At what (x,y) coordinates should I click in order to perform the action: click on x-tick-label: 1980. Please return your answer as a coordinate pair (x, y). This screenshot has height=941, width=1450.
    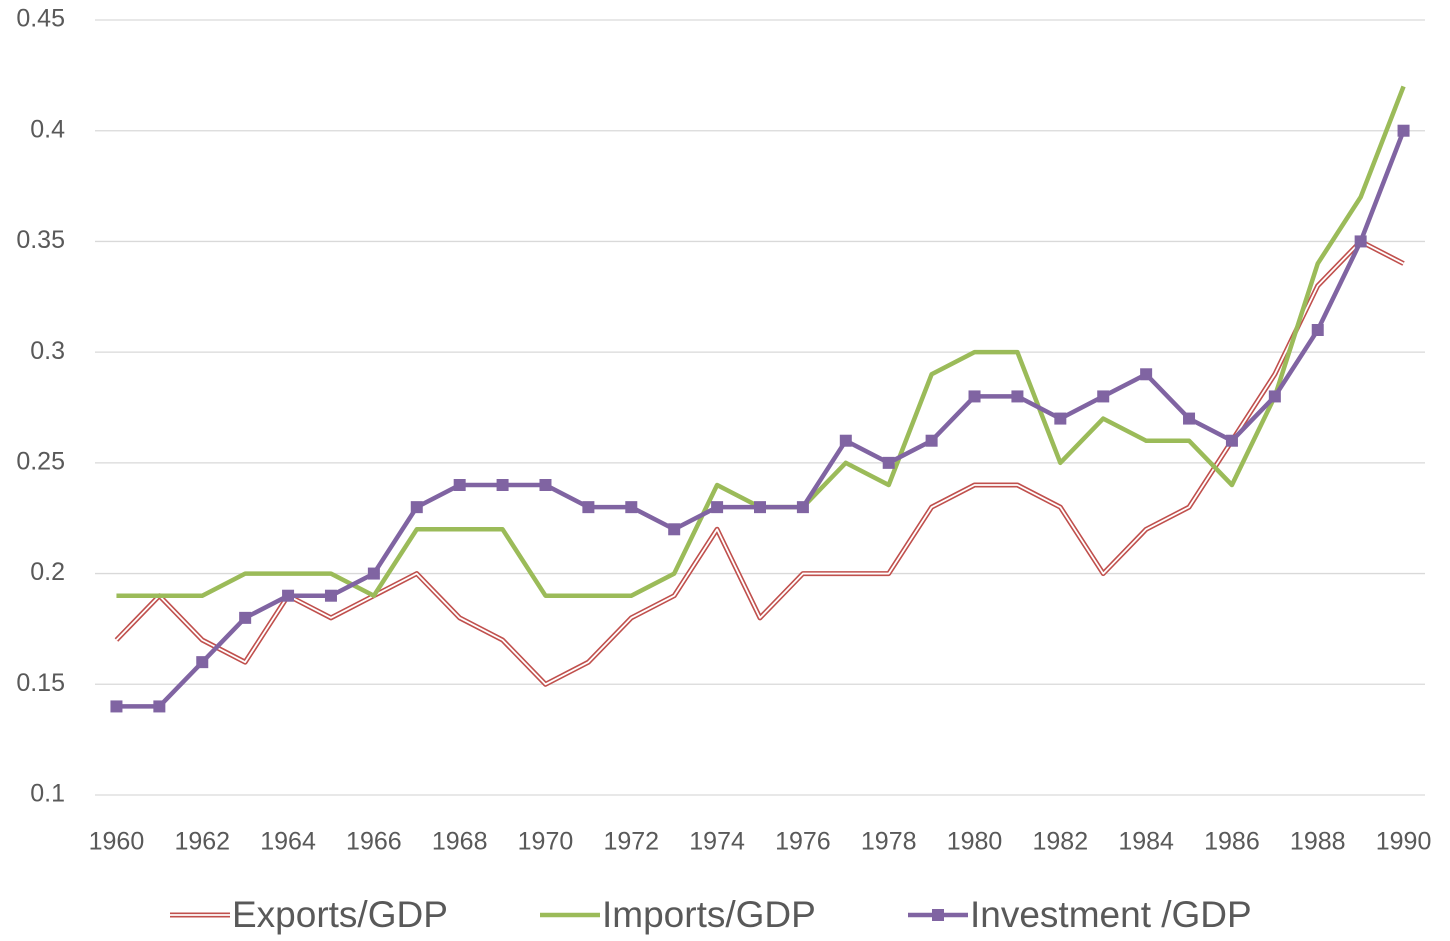
    Looking at the image, I should click on (975, 842).